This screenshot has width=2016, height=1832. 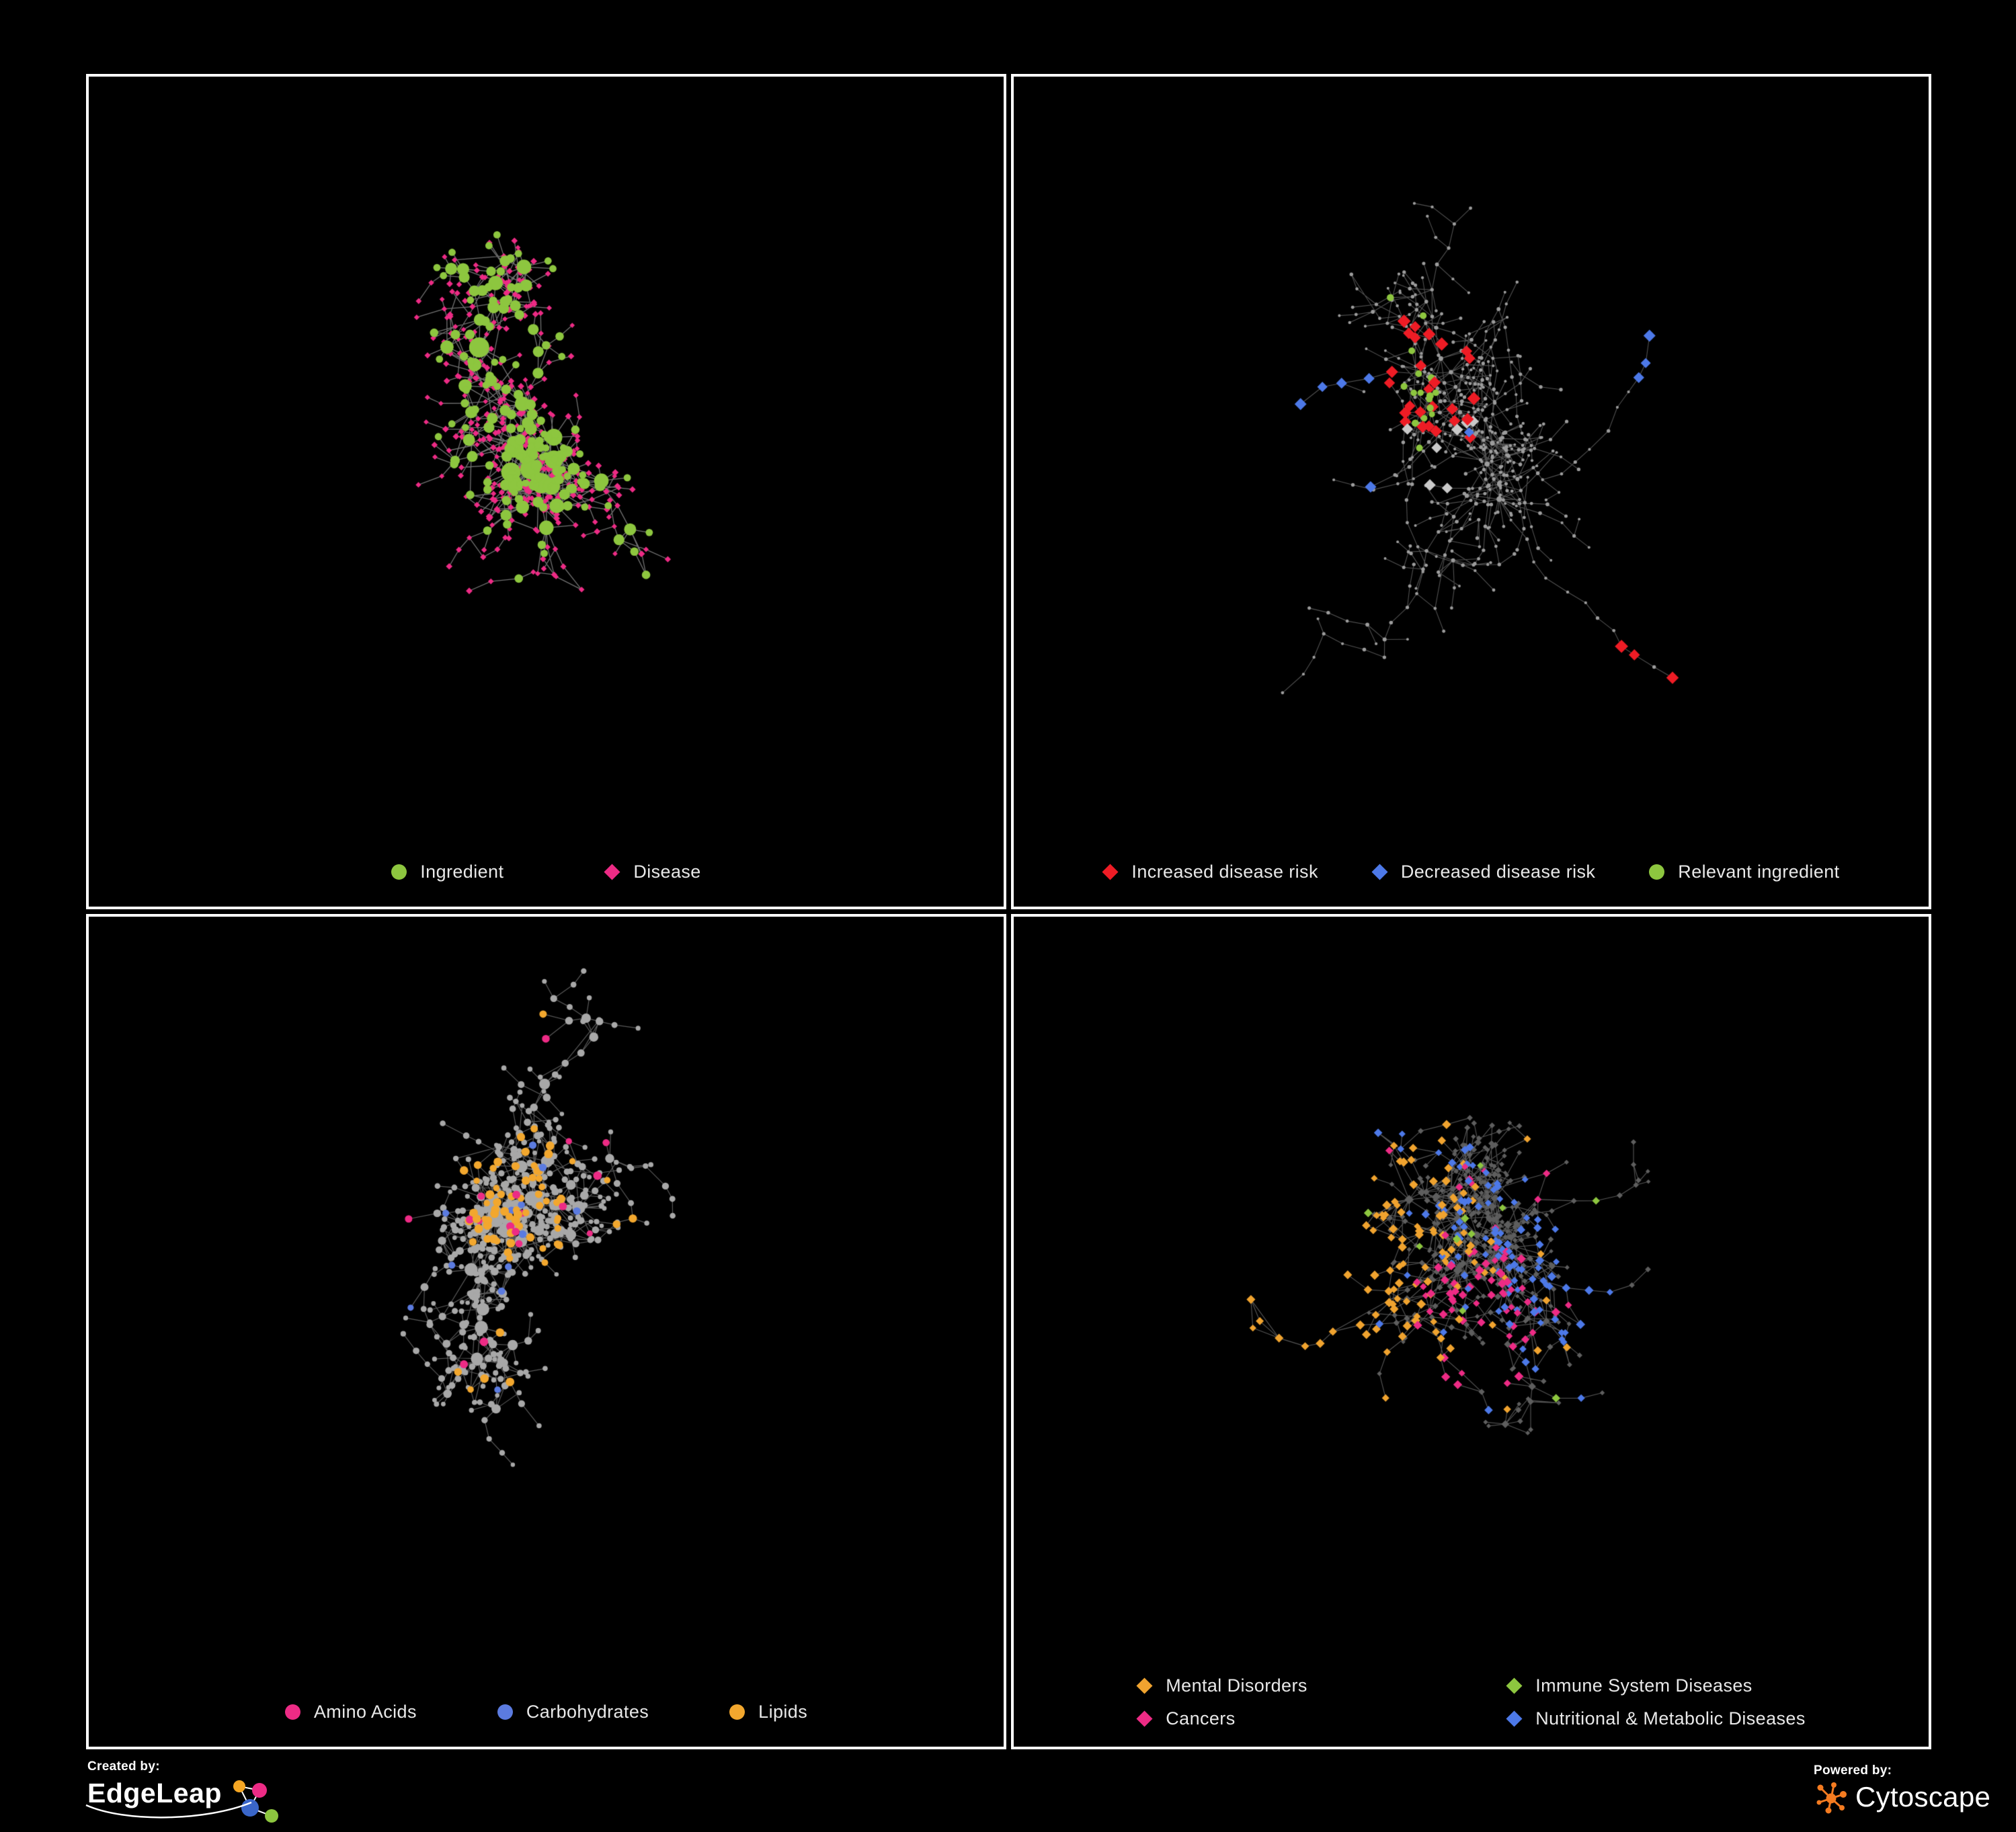 I want to click on legend-item-carbohydrates: Carbohydrates, so click(x=573, y=1712).